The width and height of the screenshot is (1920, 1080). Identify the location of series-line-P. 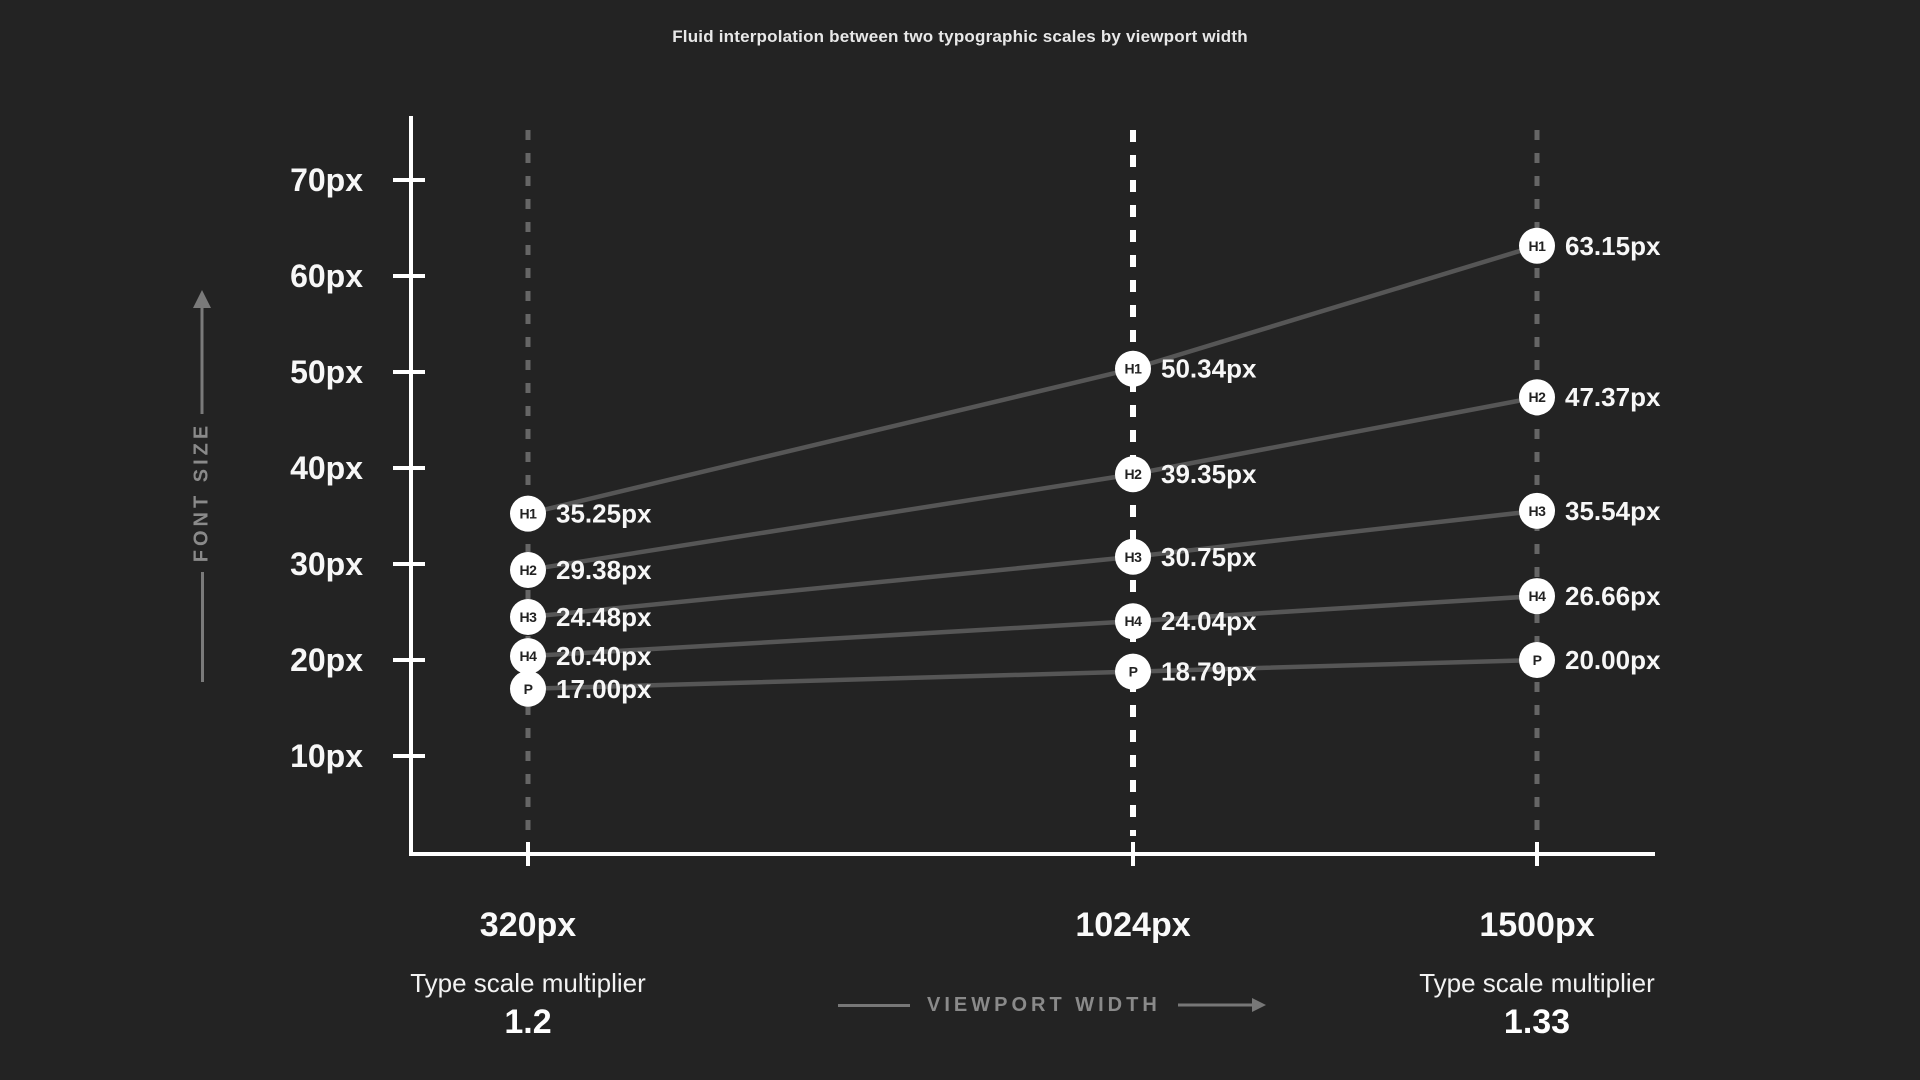
(1032, 674).